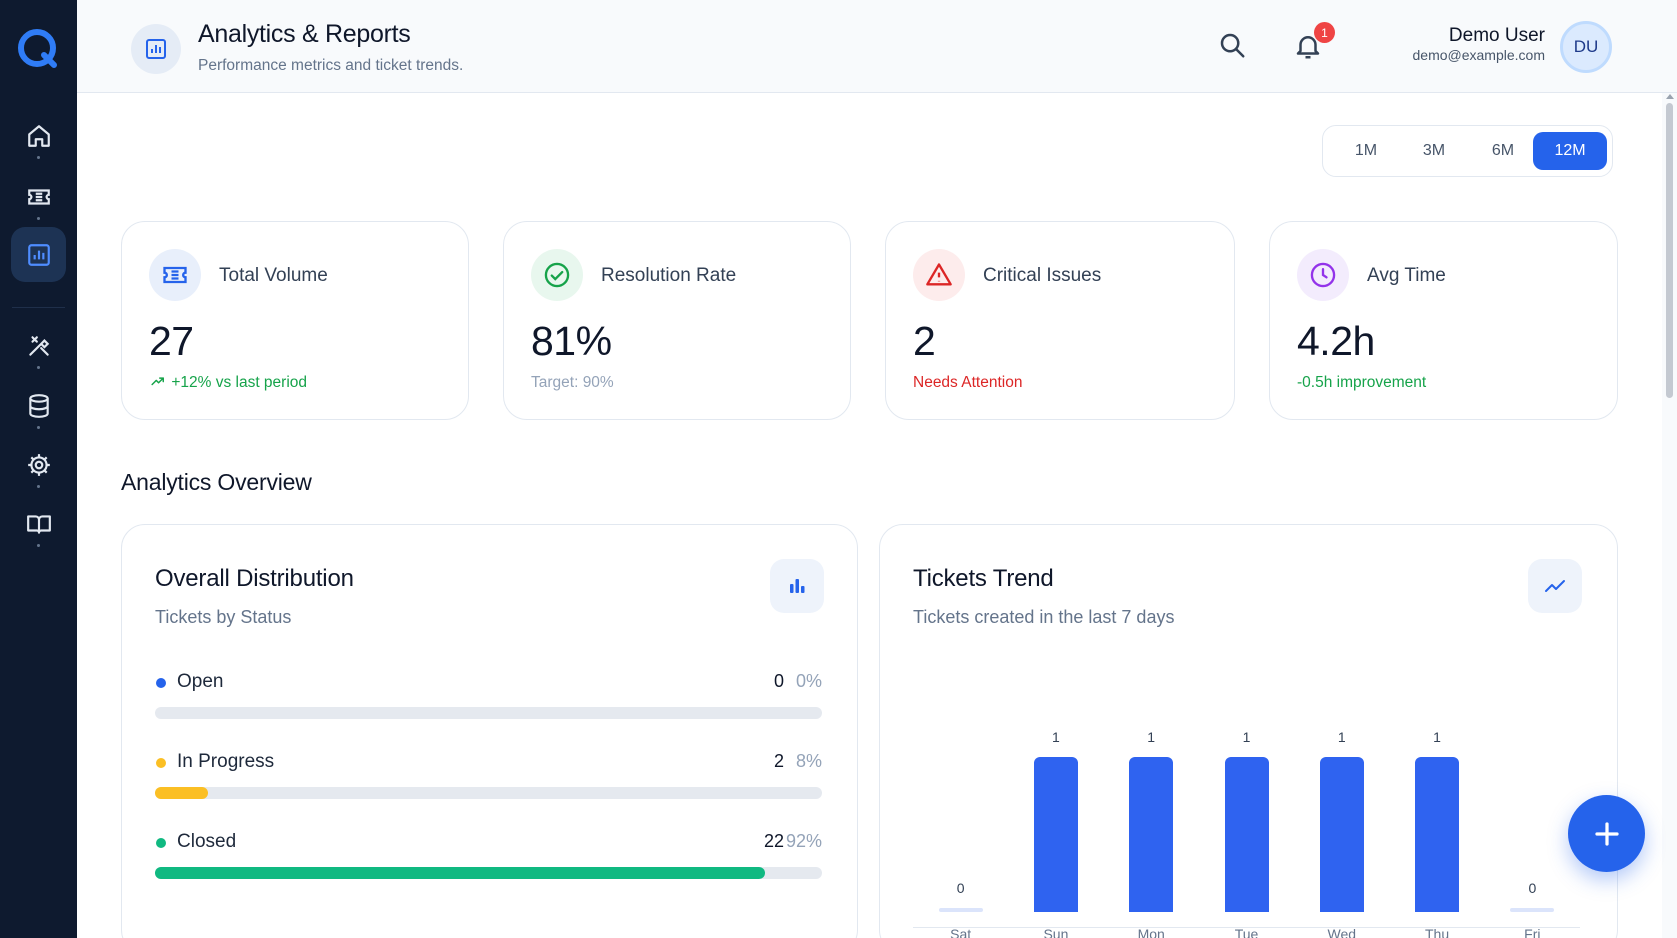  I want to click on status-count: 22, so click(773, 841).